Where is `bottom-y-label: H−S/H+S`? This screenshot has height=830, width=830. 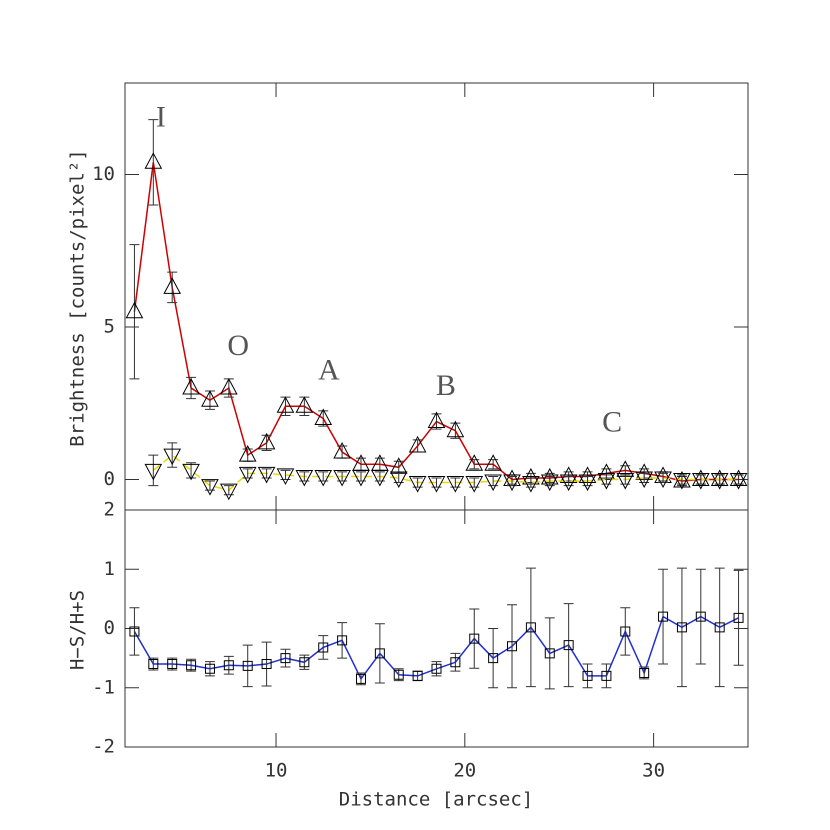
bottom-y-label: H−S/H+S is located at coordinates (78, 630).